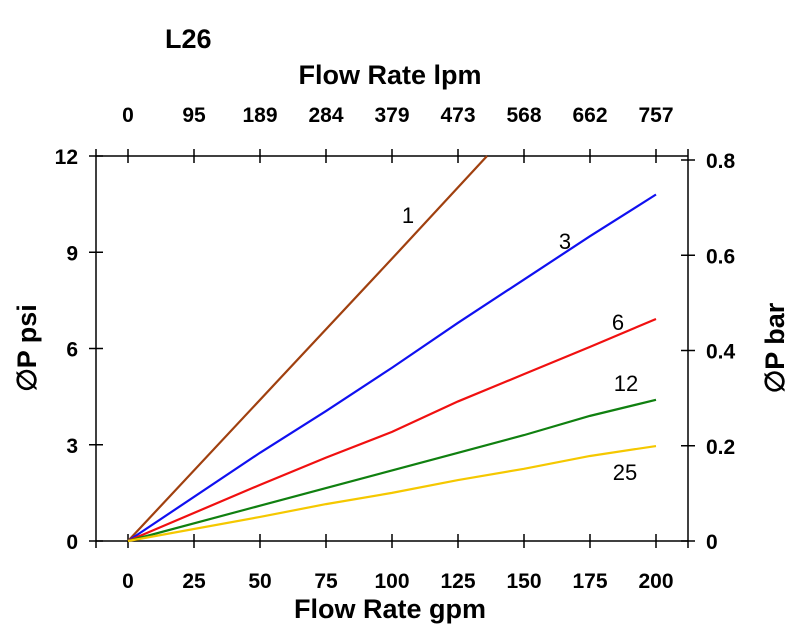 Image resolution: width=798 pixels, height=642 pixels. I want to click on y2-tick-label: 0.8, so click(721, 161).